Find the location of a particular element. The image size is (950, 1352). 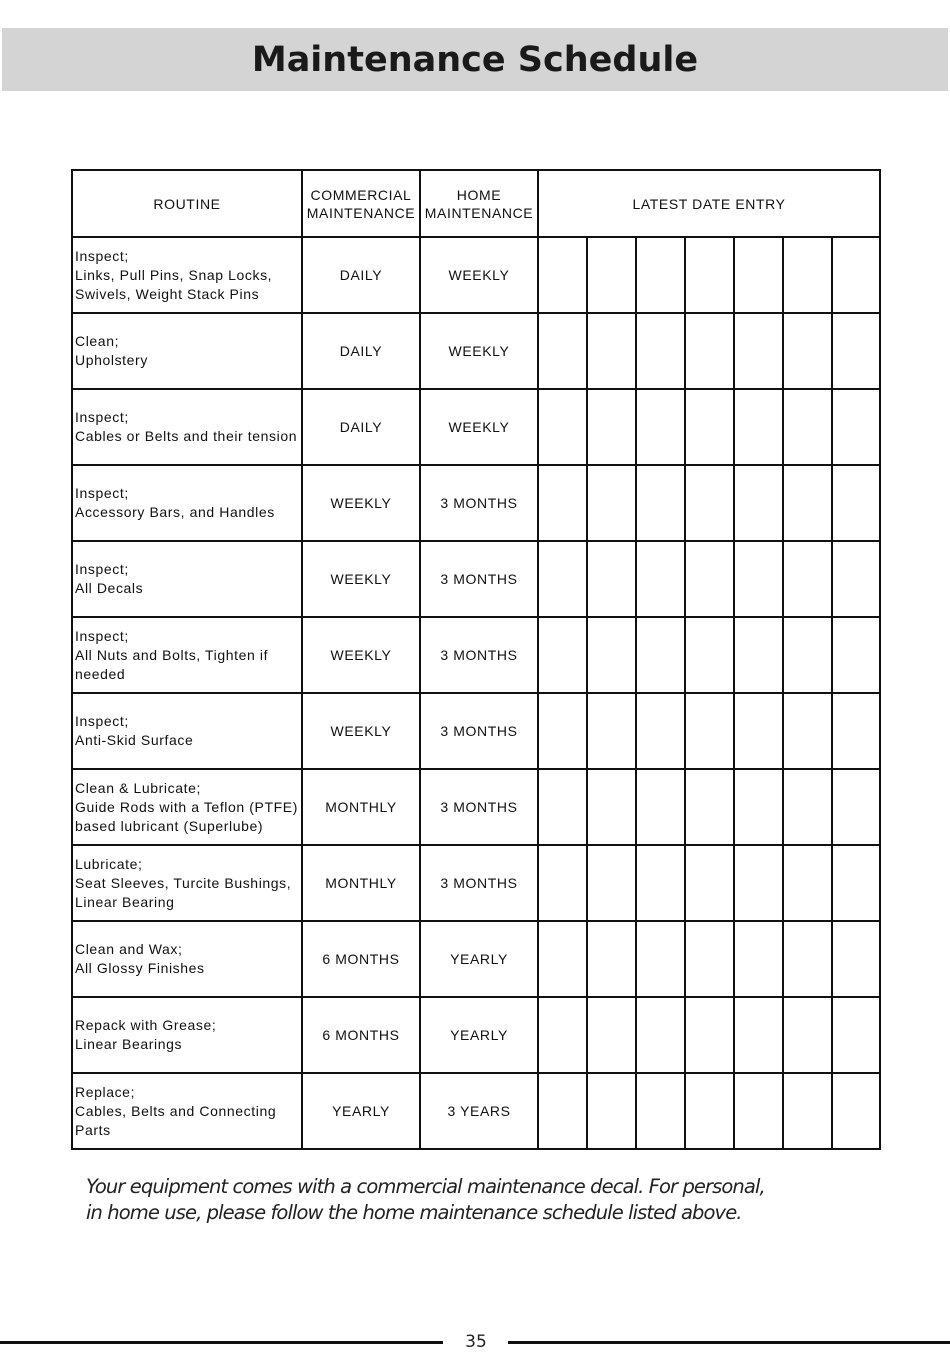

routine-line: Linear Bearing is located at coordinates (125, 901).